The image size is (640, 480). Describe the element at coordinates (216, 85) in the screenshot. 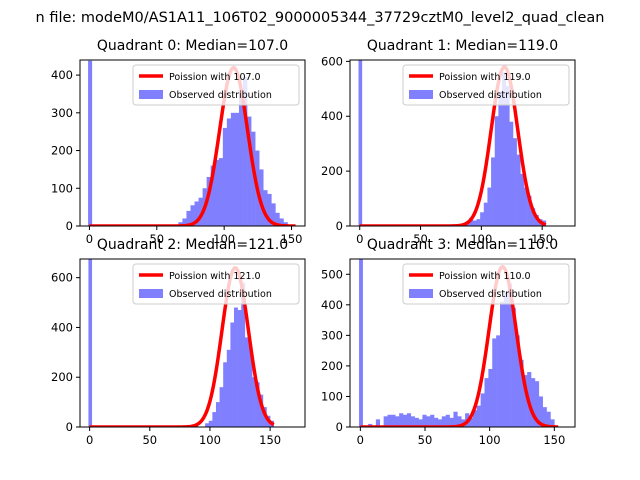

I see `legend: Poission with 107.0 Observed distribution` at that location.